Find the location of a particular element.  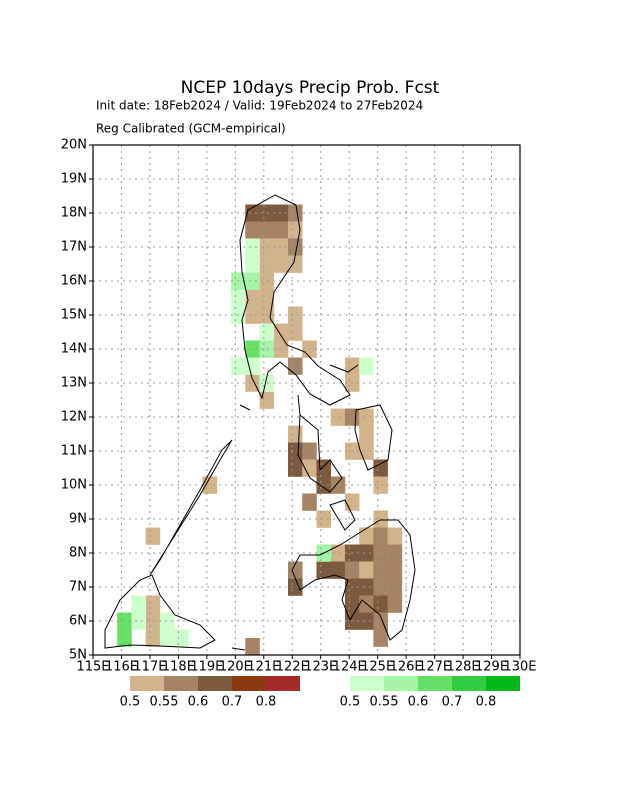

legend-label: 0.7 is located at coordinates (232, 702).